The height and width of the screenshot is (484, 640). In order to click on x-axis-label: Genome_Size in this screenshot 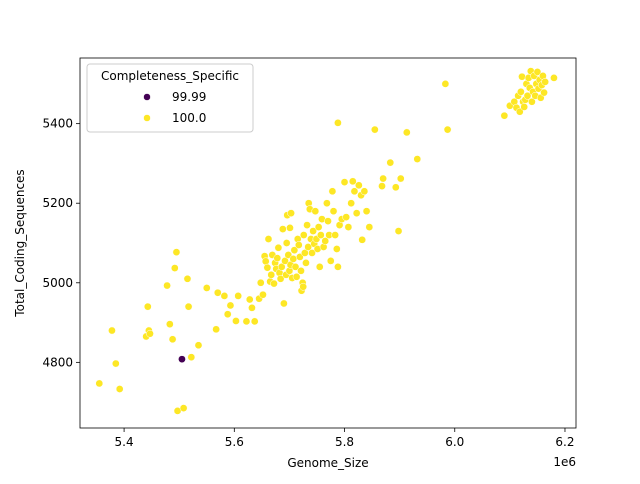, I will do `click(327, 463)`.